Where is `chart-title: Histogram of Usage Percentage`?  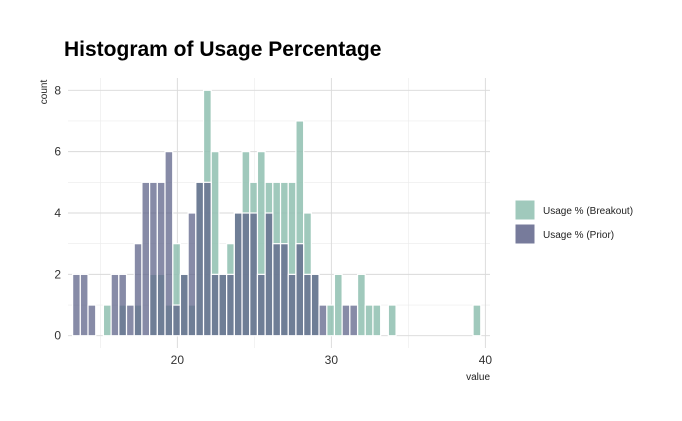 chart-title: Histogram of Usage Percentage is located at coordinates (222, 49).